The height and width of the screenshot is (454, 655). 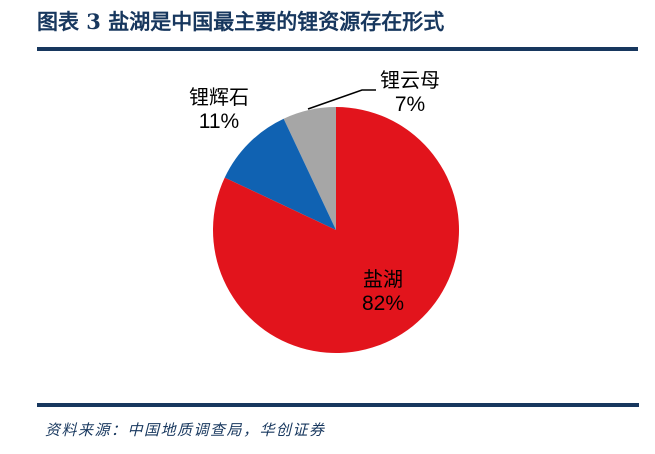 I want to click on slice-label-spodumene-percent: 11%, so click(x=219, y=122).